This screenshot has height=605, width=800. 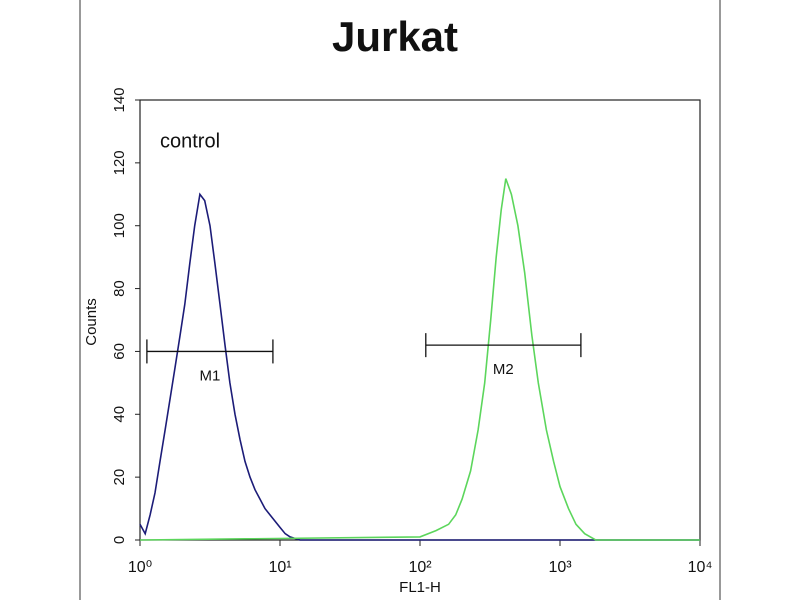 I want to click on x-tick-label: 10³, so click(x=560, y=567).